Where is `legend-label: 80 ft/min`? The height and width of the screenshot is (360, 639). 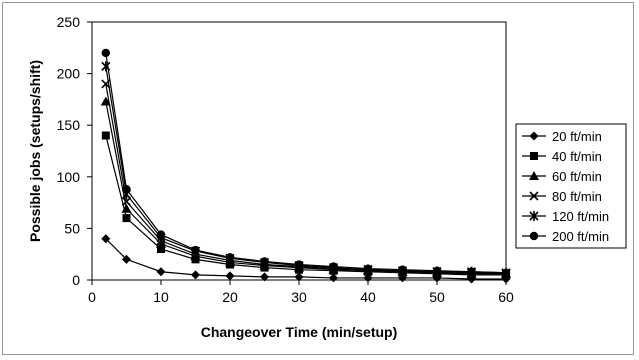
legend-label: 80 ft/min is located at coordinates (577, 196).